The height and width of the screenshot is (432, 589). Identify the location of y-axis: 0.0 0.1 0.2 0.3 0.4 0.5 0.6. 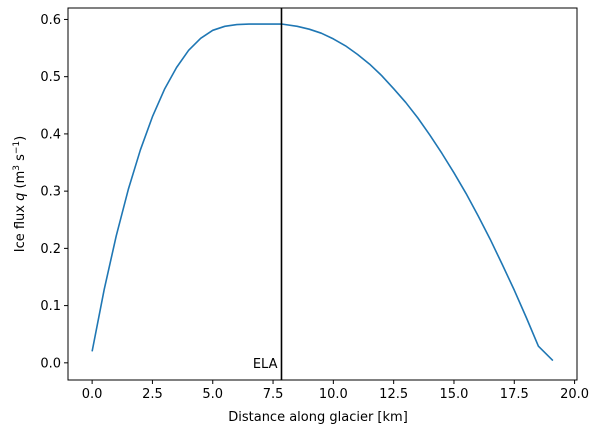
(54, 192).